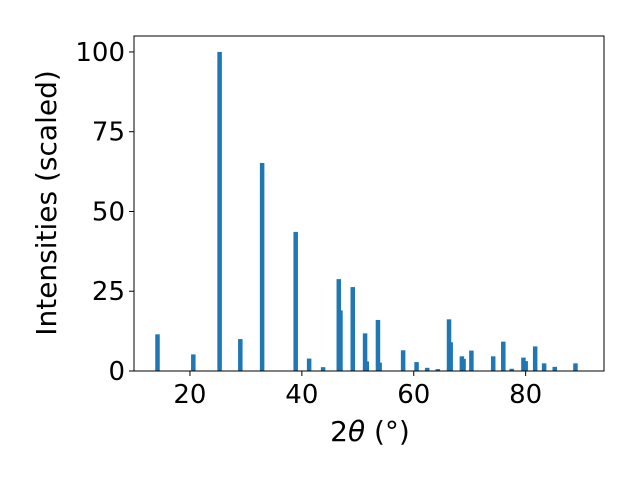 The width and height of the screenshot is (640, 480). What do you see at coordinates (108, 292) in the screenshot?
I see `y-tick-label: 25` at bounding box center [108, 292].